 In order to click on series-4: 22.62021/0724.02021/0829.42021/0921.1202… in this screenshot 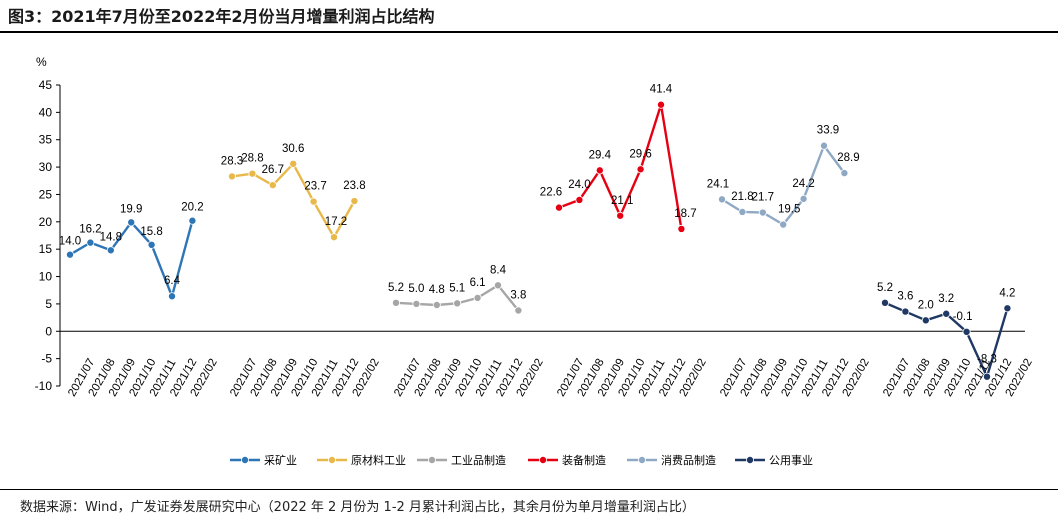, I will do `click(624, 241)`.